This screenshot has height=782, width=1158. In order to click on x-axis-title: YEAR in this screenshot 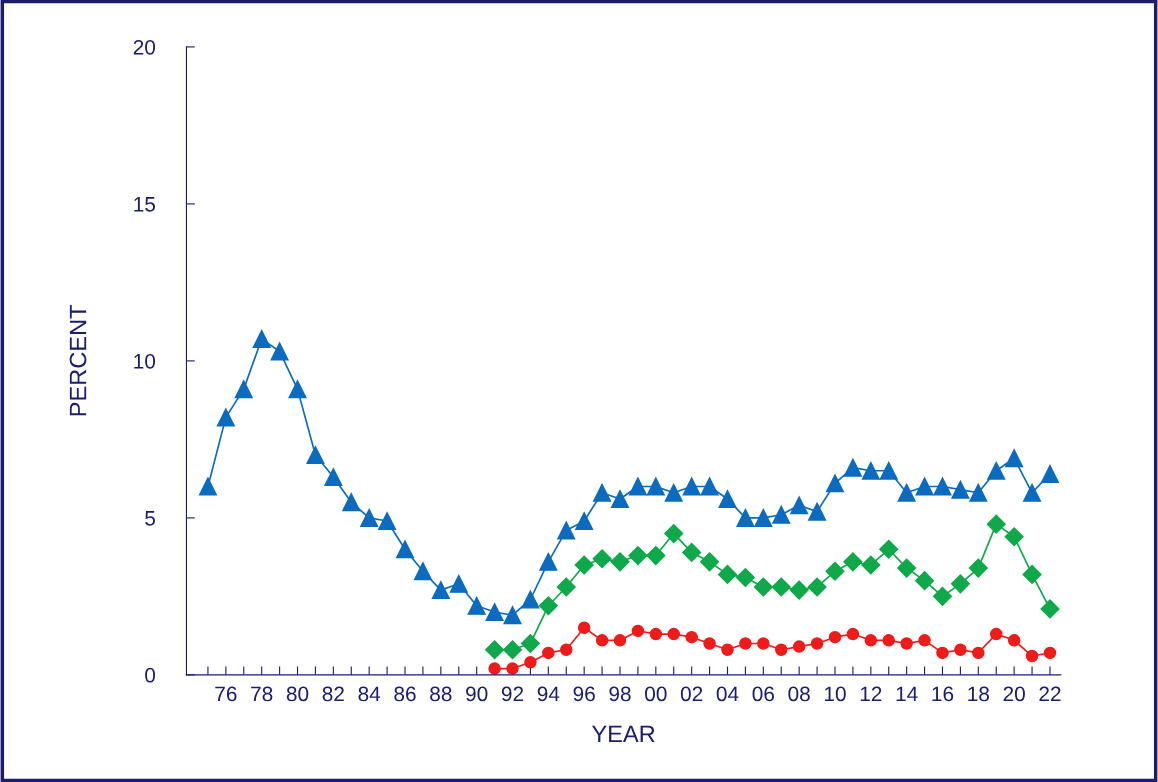, I will do `click(623, 733)`.